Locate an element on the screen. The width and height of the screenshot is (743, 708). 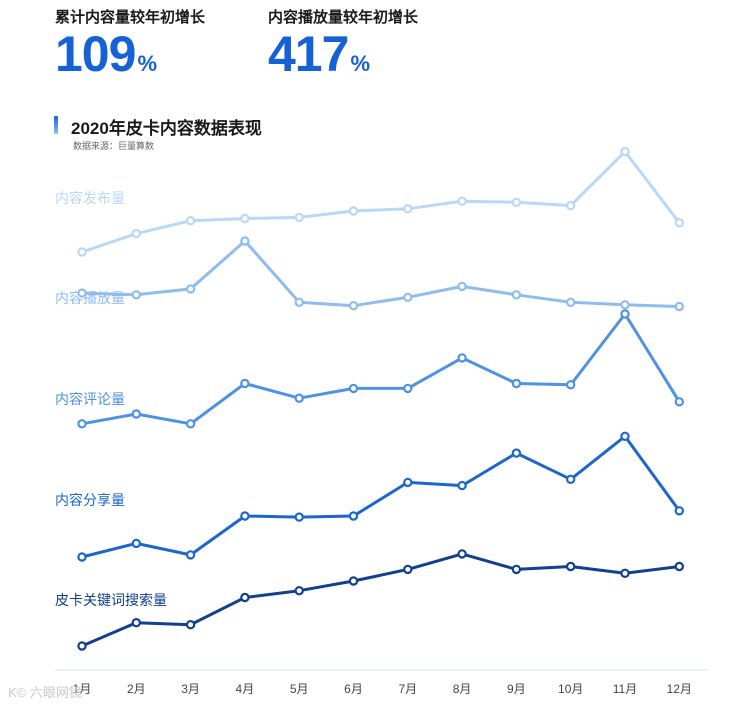
x-tick-label: 12月 is located at coordinates (679, 689).